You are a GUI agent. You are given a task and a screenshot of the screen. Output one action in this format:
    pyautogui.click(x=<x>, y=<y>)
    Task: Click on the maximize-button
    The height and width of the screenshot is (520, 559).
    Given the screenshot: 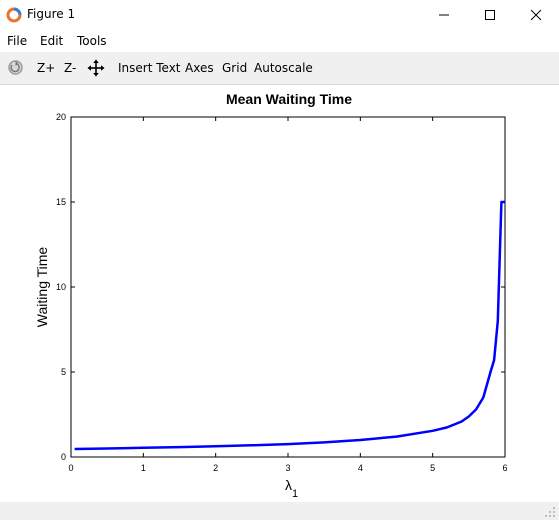 What is the action you would take?
    pyautogui.click(x=490, y=15)
    